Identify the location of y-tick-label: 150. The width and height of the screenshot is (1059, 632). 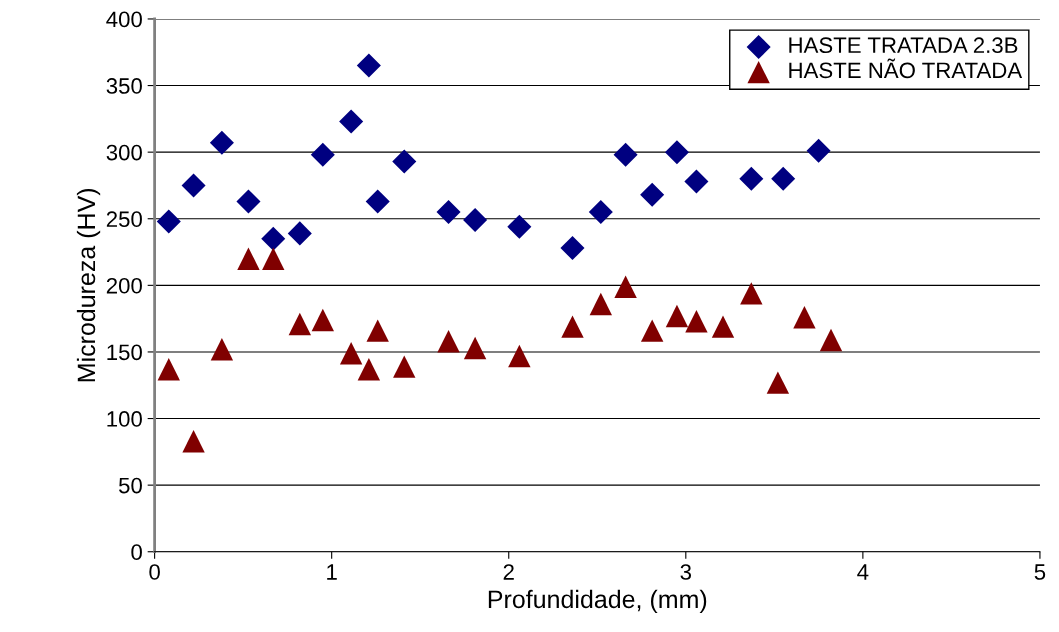
(124, 352).